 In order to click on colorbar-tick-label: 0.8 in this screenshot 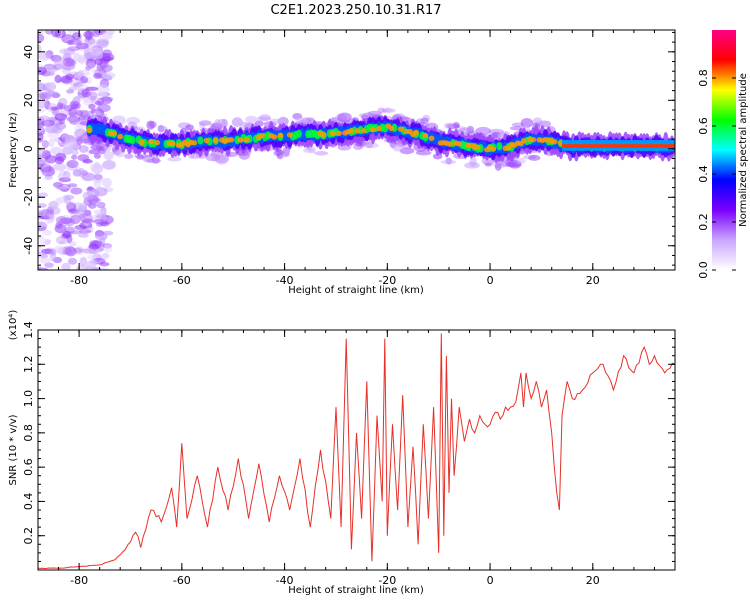, I will do `click(703, 78)`.